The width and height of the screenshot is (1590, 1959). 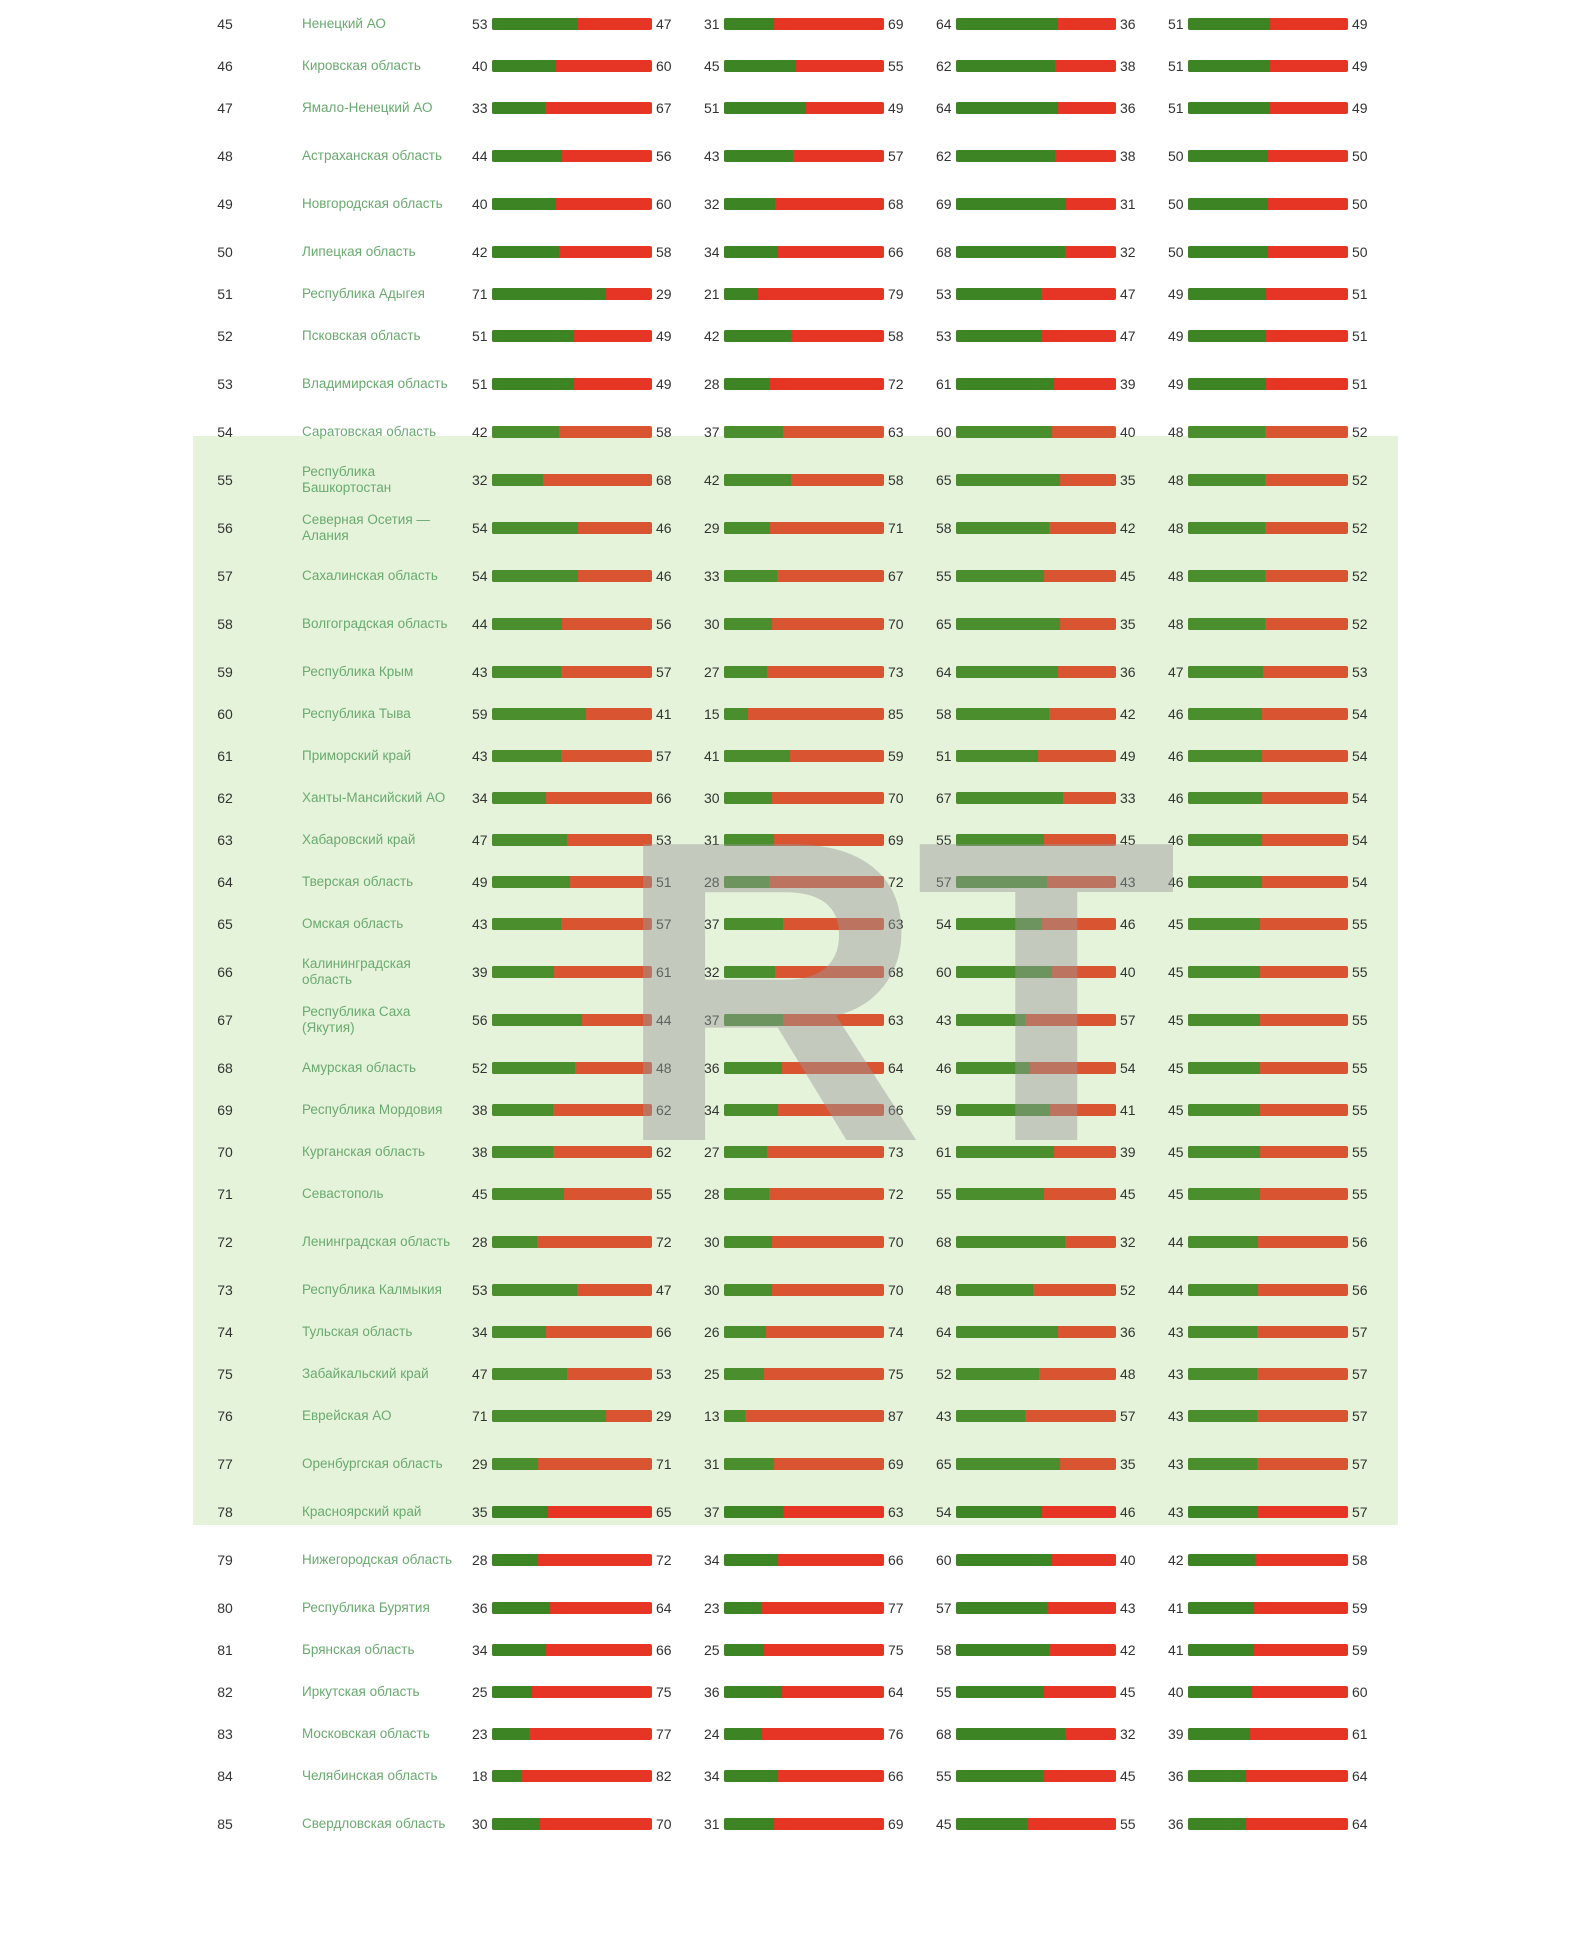 What do you see at coordinates (712, 480) in the screenshot?
I see `positive-value: 42` at bounding box center [712, 480].